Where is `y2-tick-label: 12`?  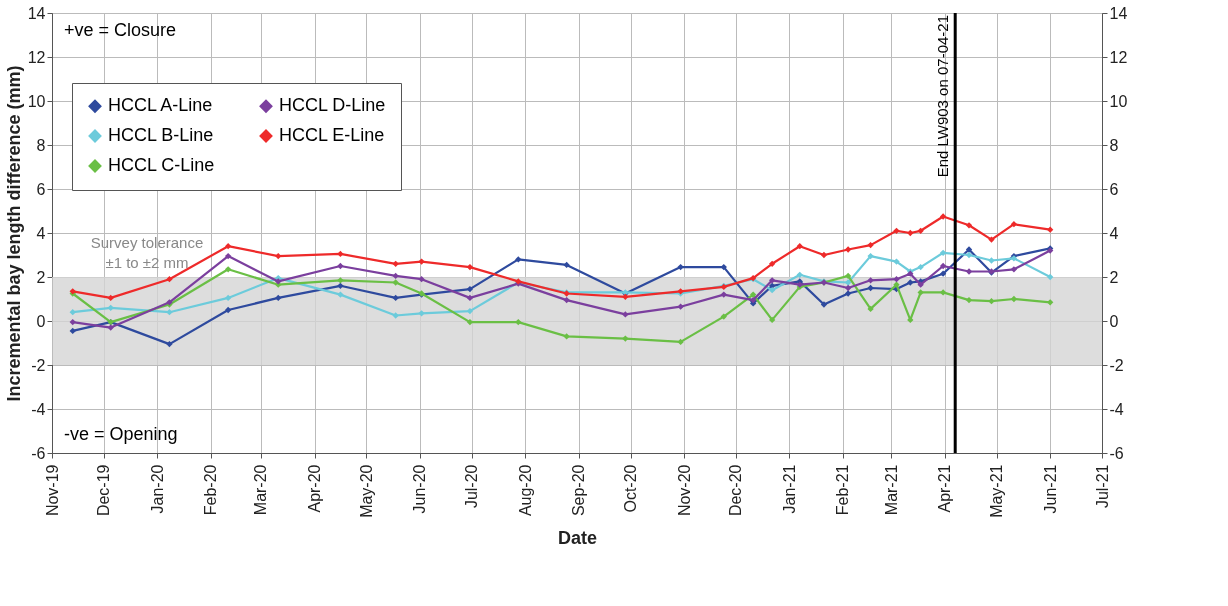 y2-tick-label: 12 is located at coordinates (1118, 57).